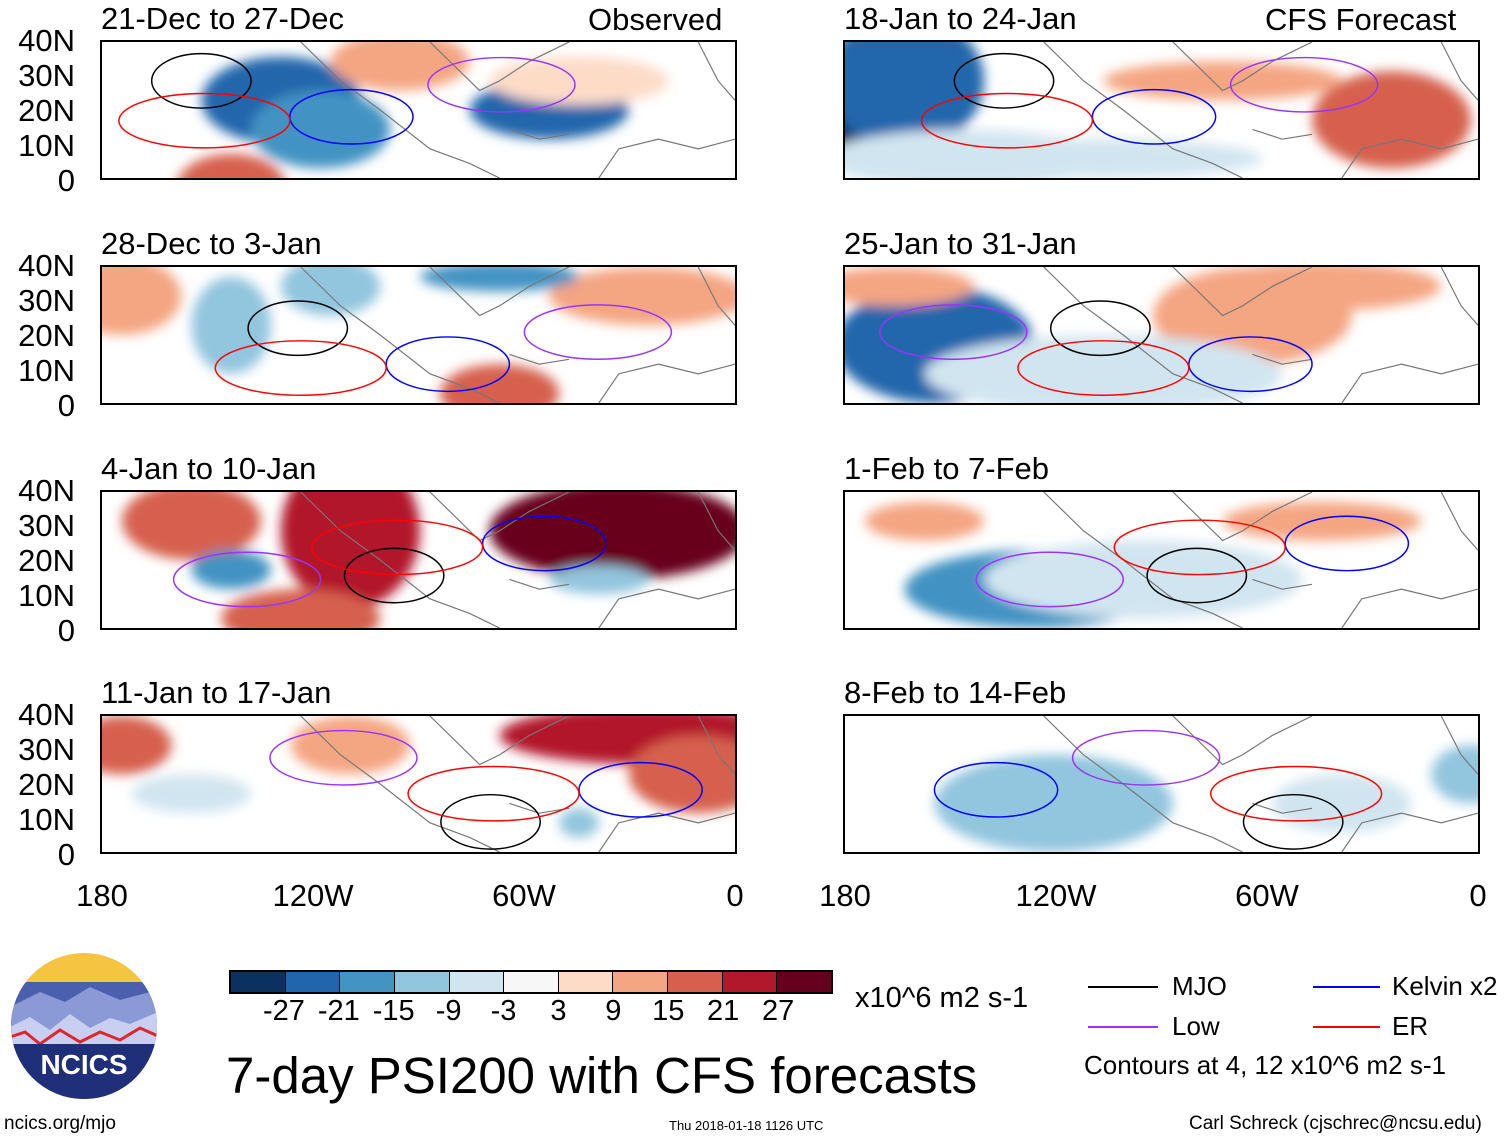 The height and width of the screenshot is (1141, 1510). What do you see at coordinates (1123, 1027) in the screenshot?
I see `legend-line-low` at bounding box center [1123, 1027].